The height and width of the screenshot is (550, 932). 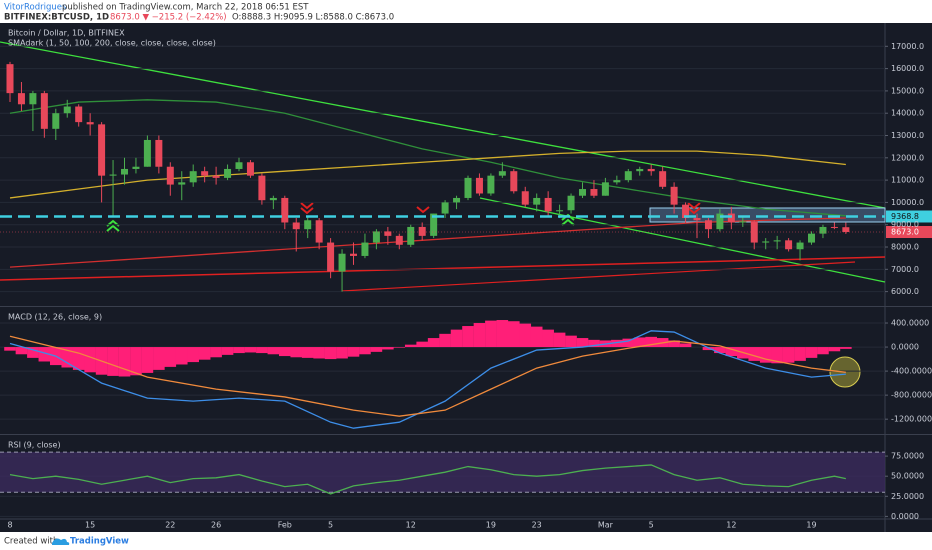 I want to click on y-tick-label: 6000.0, so click(x=905, y=291).